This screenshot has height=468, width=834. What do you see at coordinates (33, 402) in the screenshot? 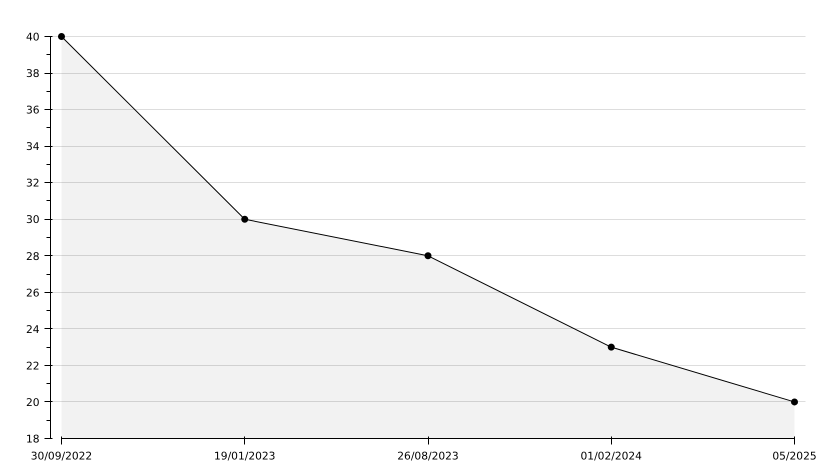
I see `y-tick-label: 20` at bounding box center [33, 402].